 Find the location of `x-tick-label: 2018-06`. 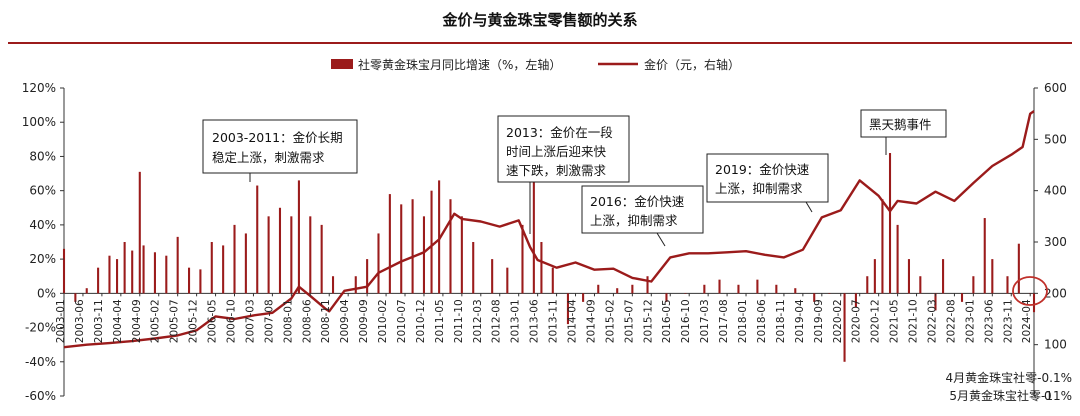

x-tick-label: 2018-06 is located at coordinates (762, 321).